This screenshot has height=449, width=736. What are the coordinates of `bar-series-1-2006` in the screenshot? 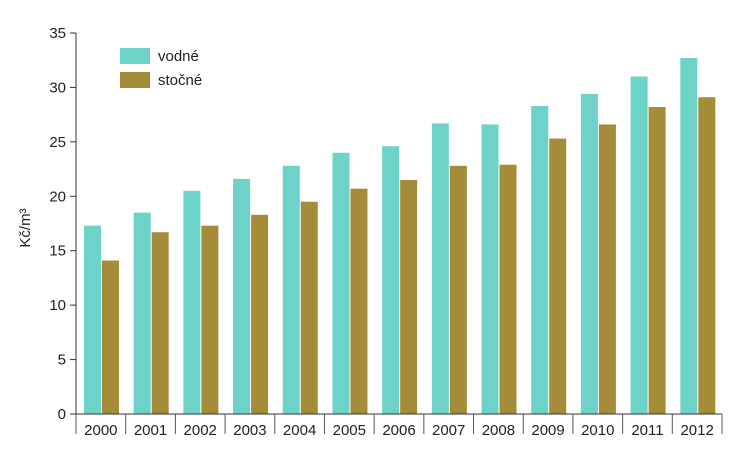 It's located at (391, 280).